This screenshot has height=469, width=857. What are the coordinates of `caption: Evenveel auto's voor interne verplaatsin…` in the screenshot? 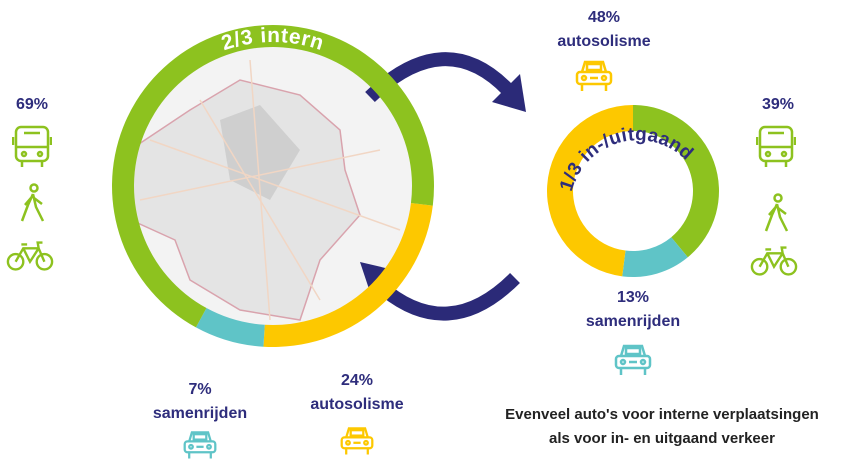 It's located at (662, 414).